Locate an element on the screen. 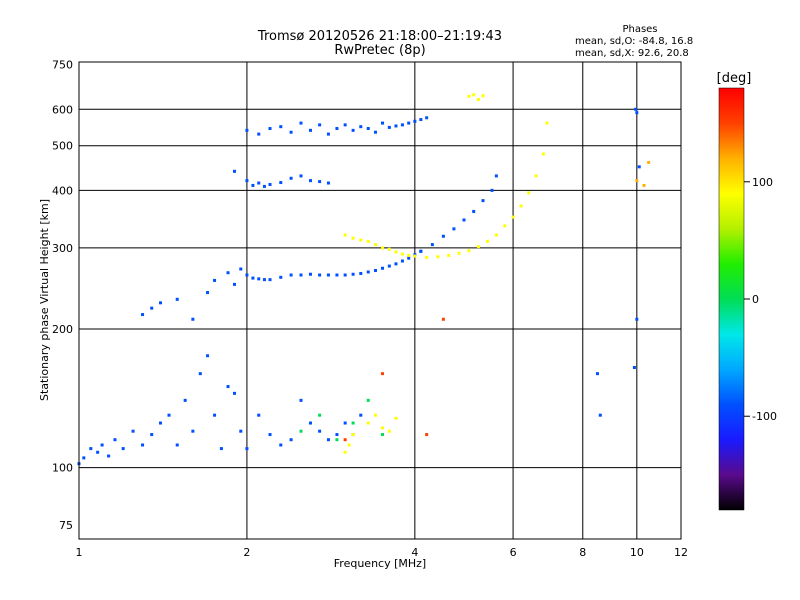  y-tick-label: 750 is located at coordinates (62, 65).